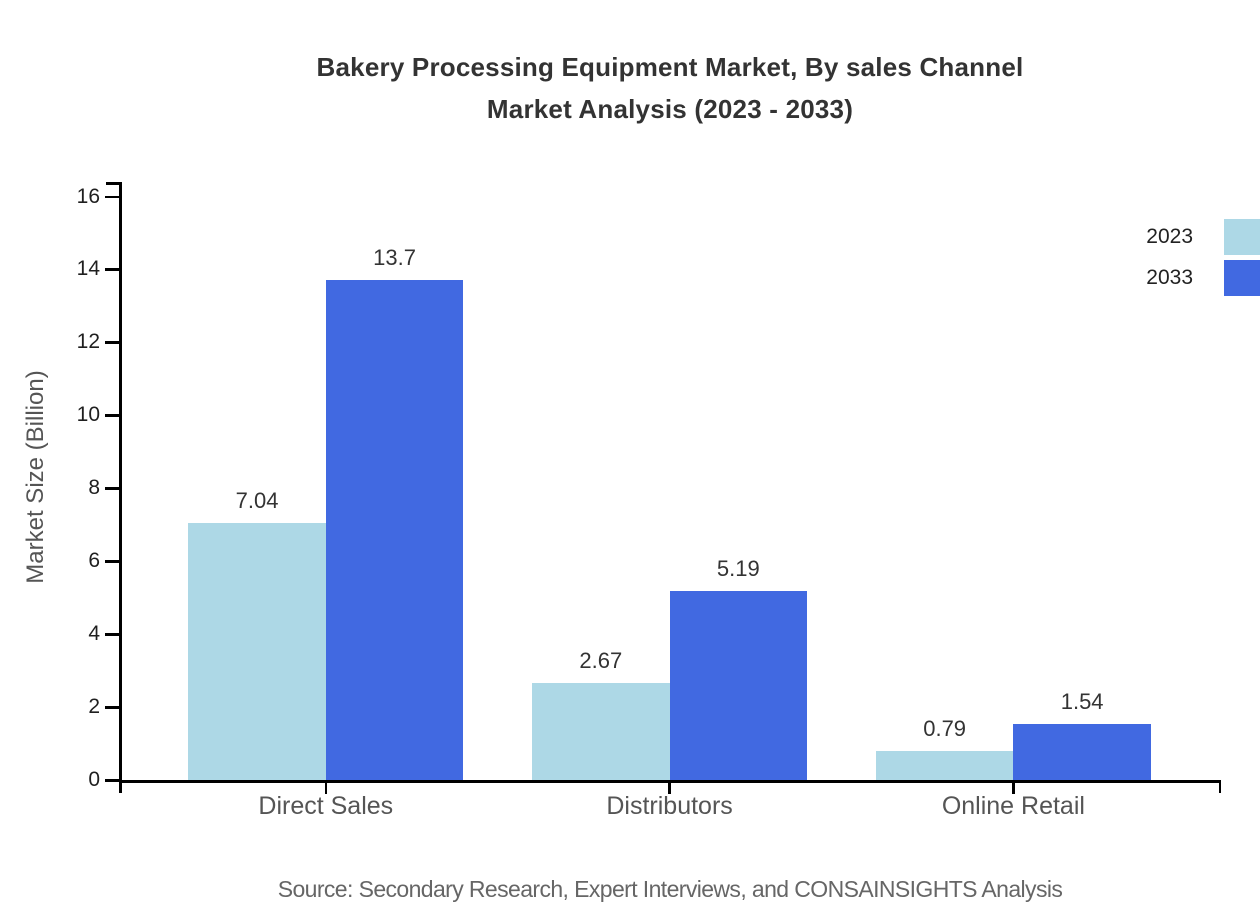 This screenshot has width=1260, height=920. Describe the element at coordinates (945, 729) in the screenshot. I see `bar-value-label: 0.79` at that location.